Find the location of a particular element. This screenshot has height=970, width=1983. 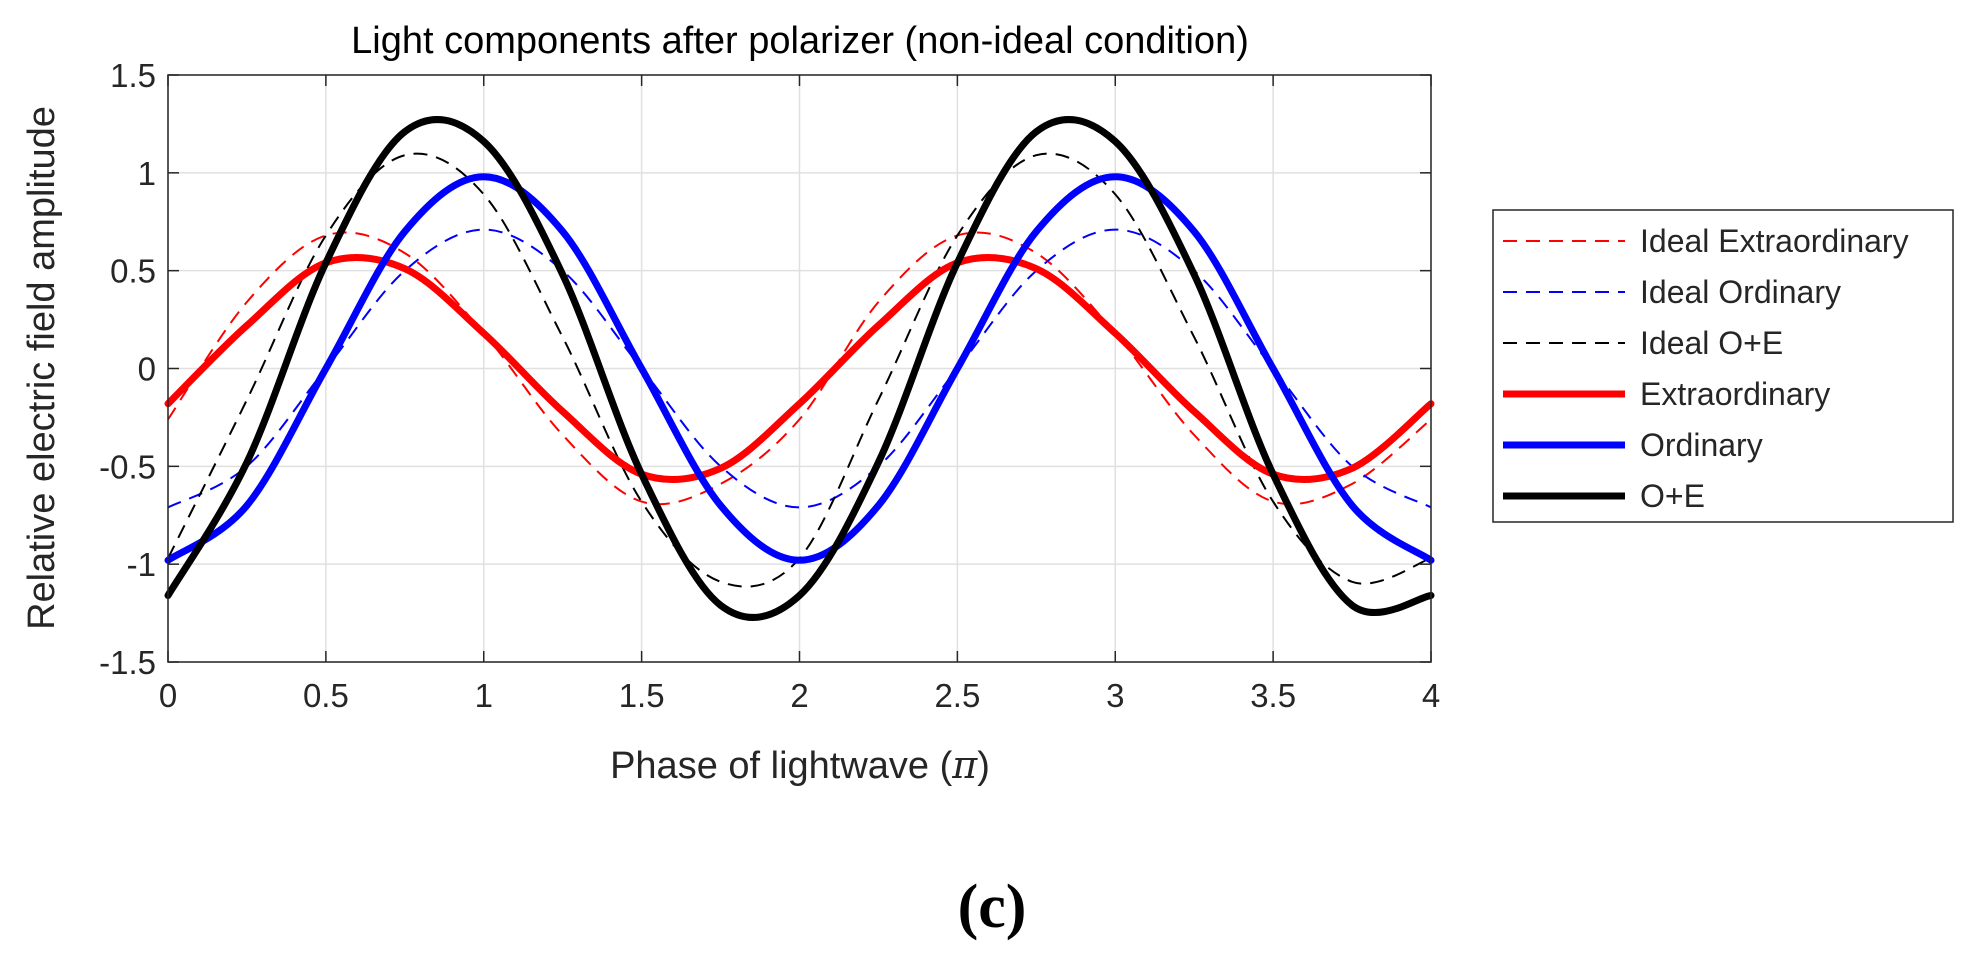

x-tick-label: 3 is located at coordinates (1115, 695).